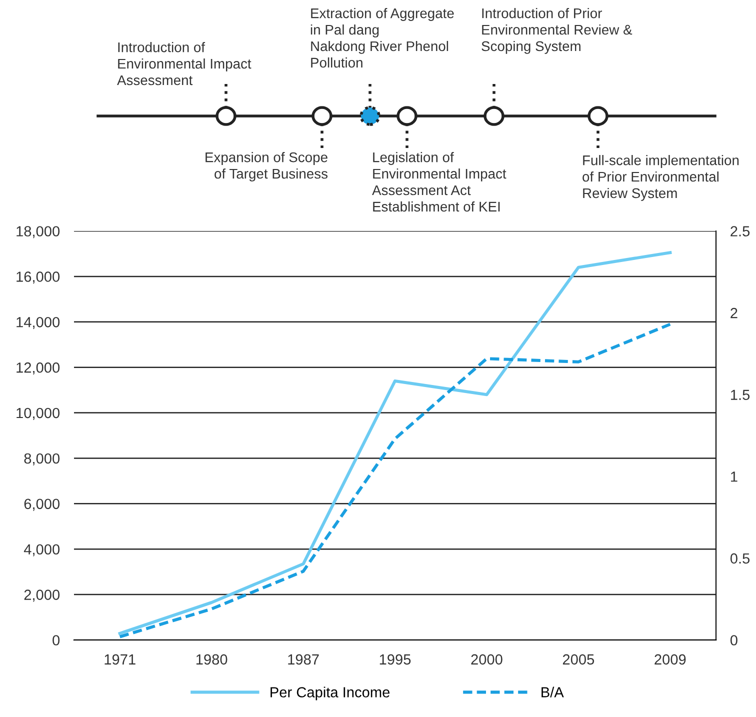 The height and width of the screenshot is (717, 756). What do you see at coordinates (486, 659) in the screenshot?
I see `x-tick-label: 2000` at bounding box center [486, 659].